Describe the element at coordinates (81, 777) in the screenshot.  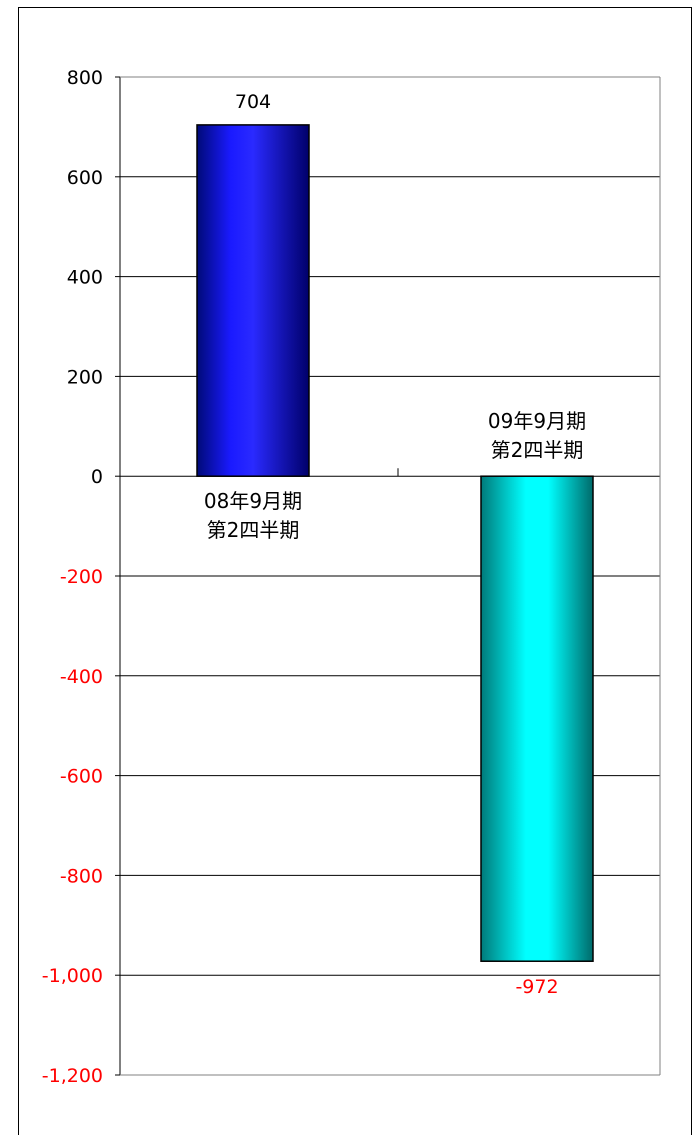
I see `y-tick-label: -600` at that location.